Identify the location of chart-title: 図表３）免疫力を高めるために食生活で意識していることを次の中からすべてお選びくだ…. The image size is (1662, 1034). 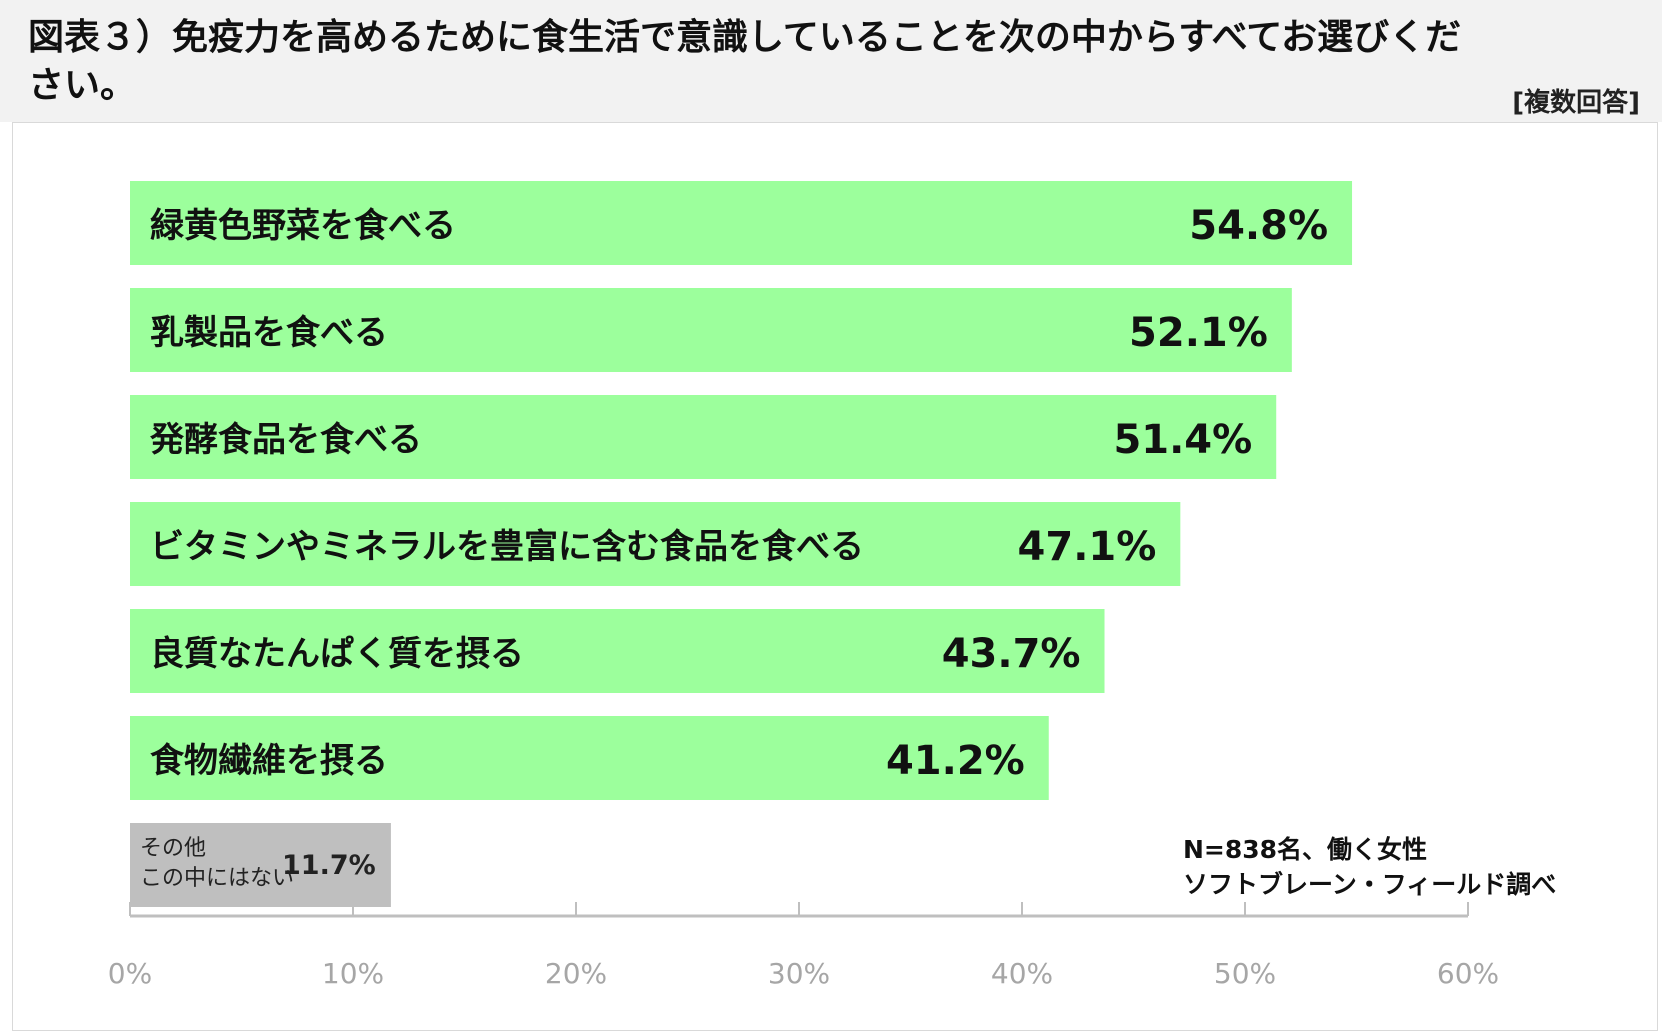
(745, 61).